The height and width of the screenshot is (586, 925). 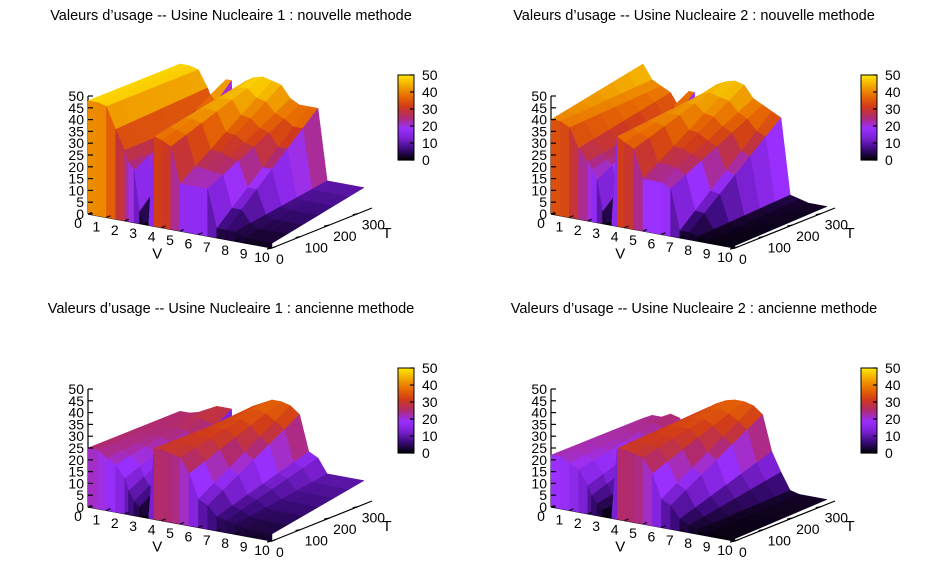 I want to click on x-tick-label: 6, so click(x=189, y=536).